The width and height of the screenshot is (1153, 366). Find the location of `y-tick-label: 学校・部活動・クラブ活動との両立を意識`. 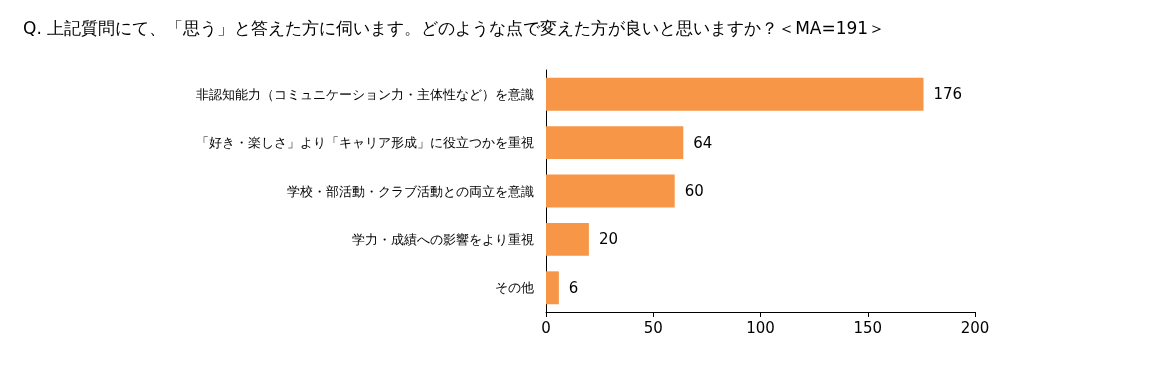

y-tick-label: 学校・部活動・クラブ活動との両立を意識 is located at coordinates (410, 191).